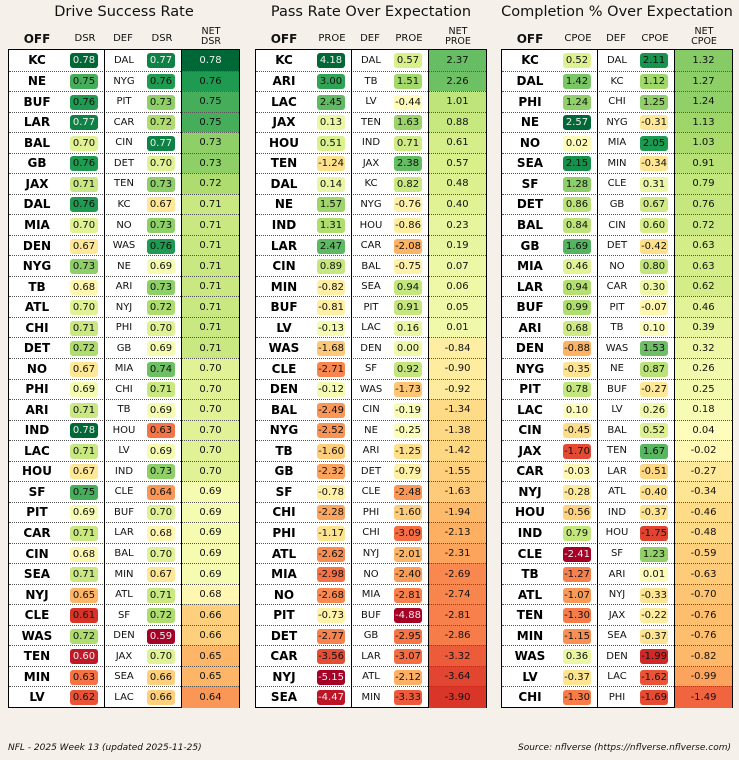 The height and width of the screenshot is (760, 739). I want to click on defense-value-badge: 0.01, so click(654, 575).